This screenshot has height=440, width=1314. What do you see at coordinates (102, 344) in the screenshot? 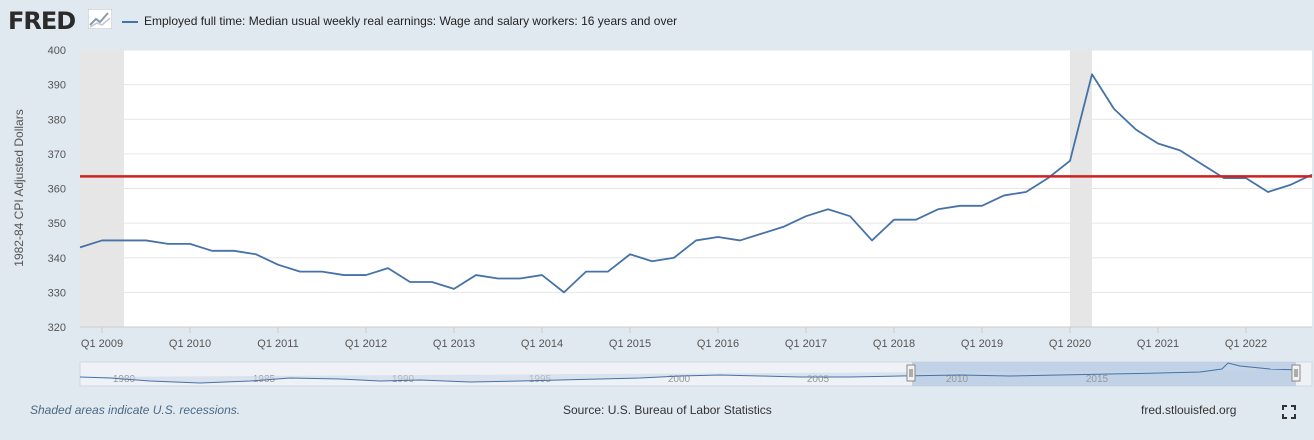
I see `x-tick-label: Q1 2009` at bounding box center [102, 344].